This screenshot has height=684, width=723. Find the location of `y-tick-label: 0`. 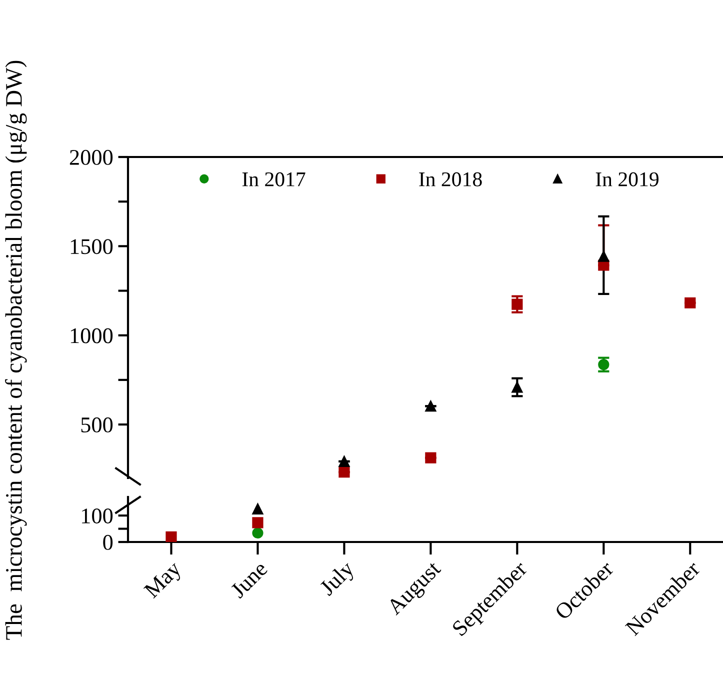

y-tick-label: 0 is located at coordinates (108, 542).